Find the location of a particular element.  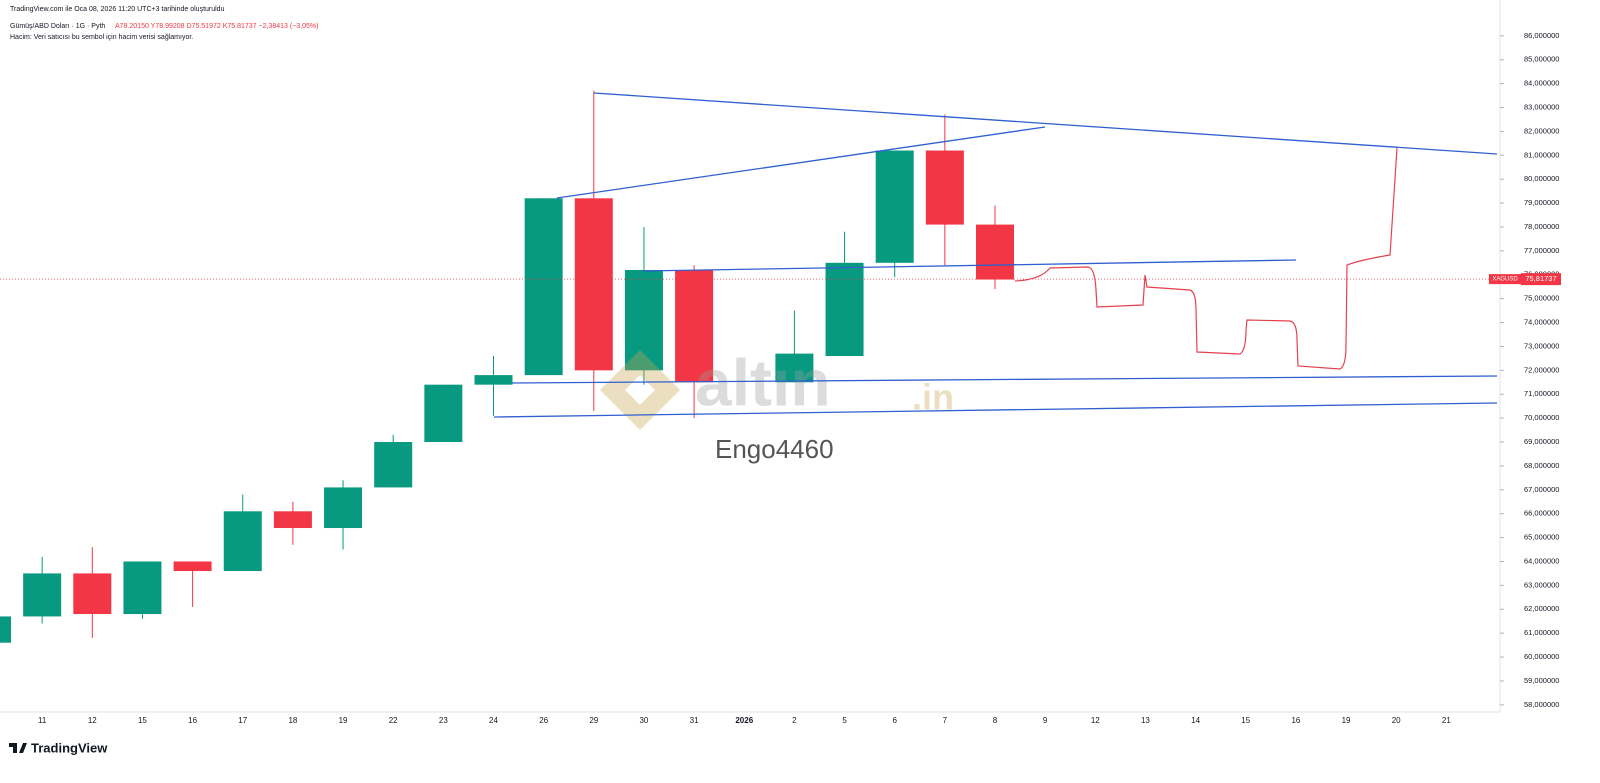

x-tick-label: 18 is located at coordinates (292, 720).